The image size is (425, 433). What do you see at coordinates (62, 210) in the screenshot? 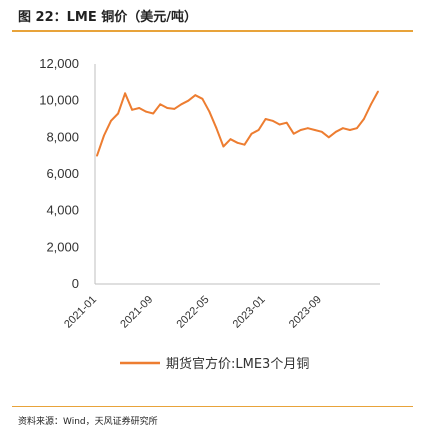
I see `y-tick-label: 4,000` at bounding box center [62, 210].